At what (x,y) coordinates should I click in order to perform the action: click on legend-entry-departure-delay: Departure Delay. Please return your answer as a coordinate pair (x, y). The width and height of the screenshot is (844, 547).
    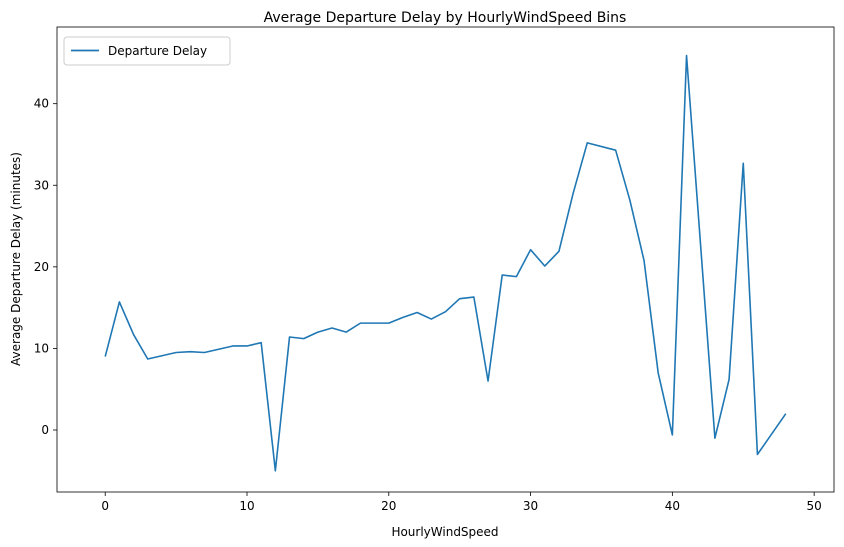
    Looking at the image, I should click on (157, 51).